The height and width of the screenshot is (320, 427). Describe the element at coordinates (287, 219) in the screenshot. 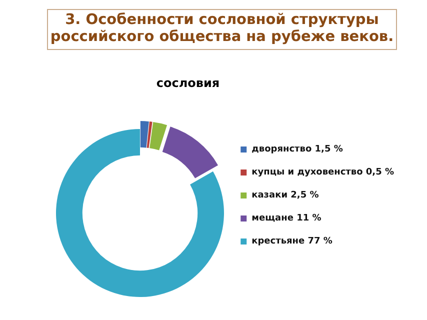

I see `legend-label: мещане 11 %` at that location.